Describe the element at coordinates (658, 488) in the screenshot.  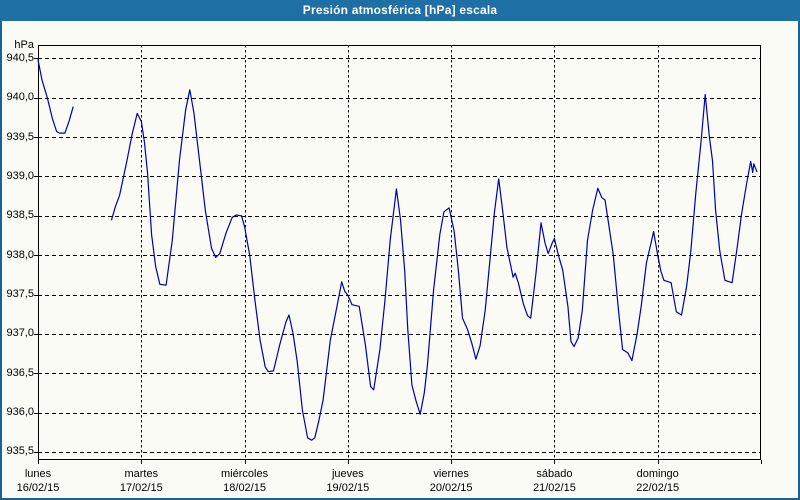
I see `x-tick-date-label: 22/02/15` at that location.